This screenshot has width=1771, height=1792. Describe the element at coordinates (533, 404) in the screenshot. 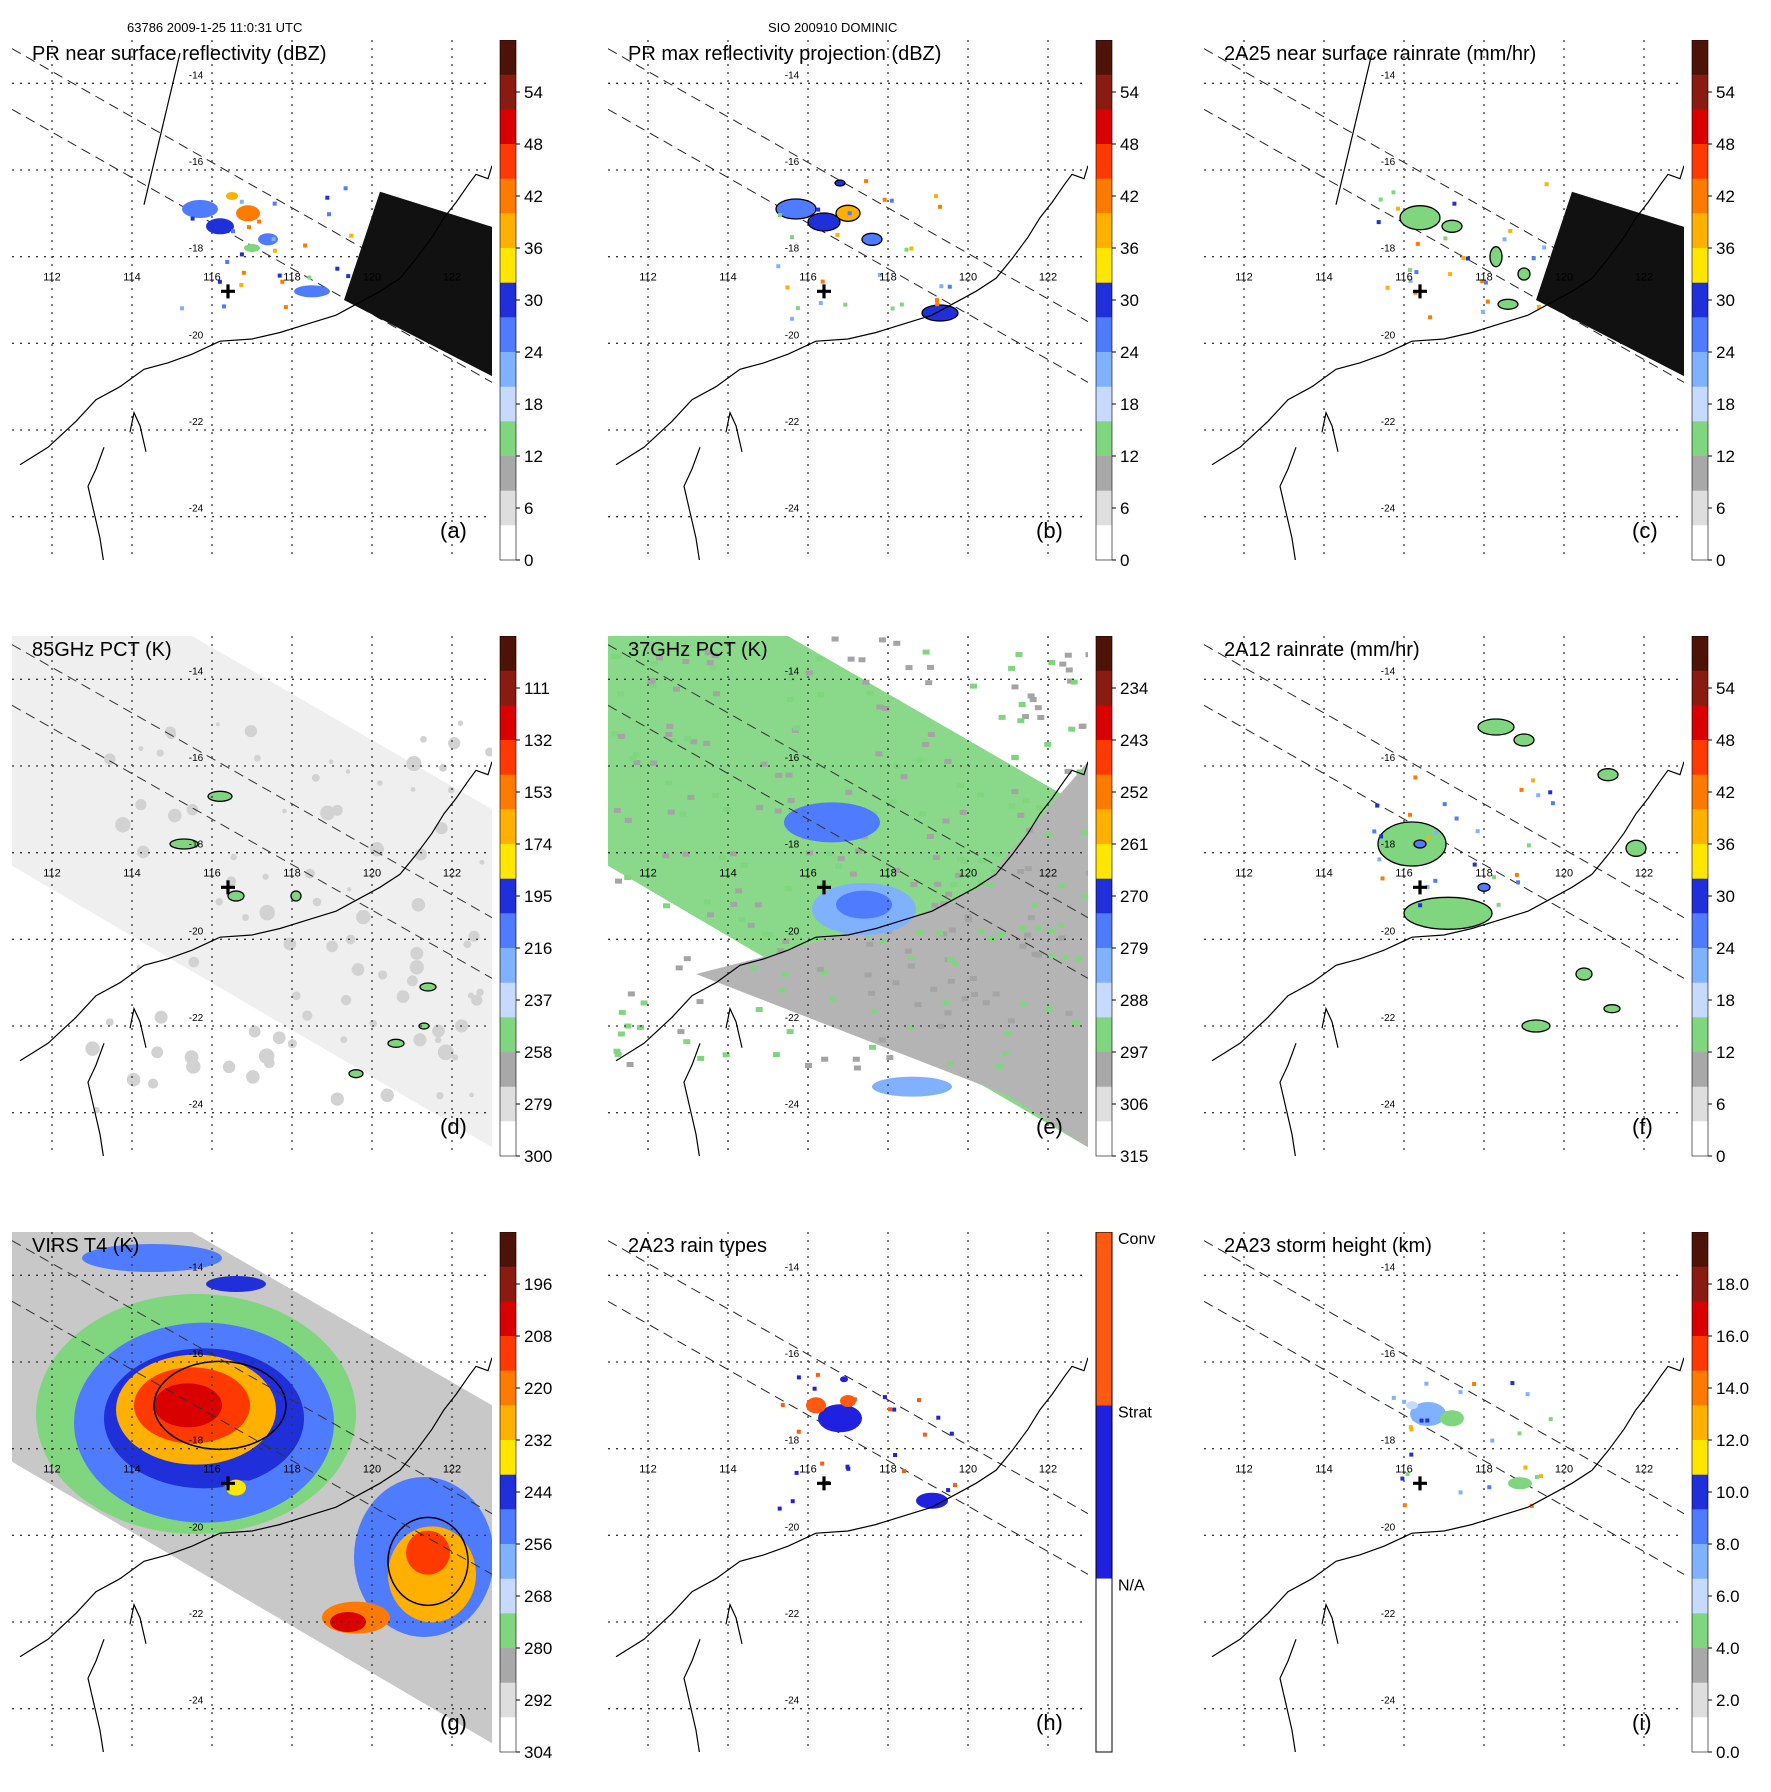

I see `colorbar-tick-label: 18` at that location.